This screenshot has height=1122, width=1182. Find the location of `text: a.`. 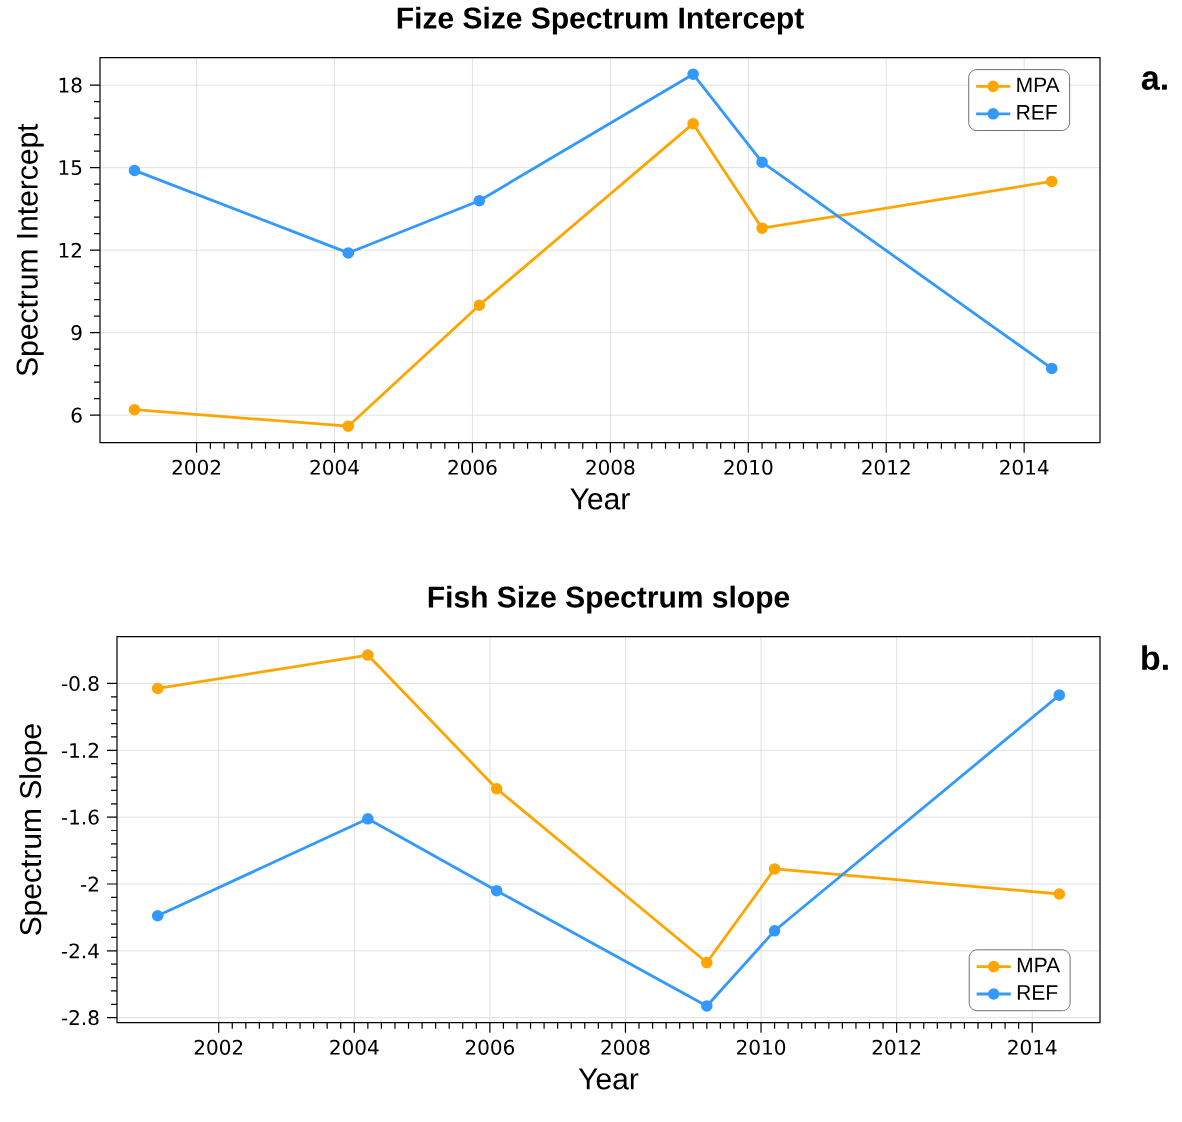

text: a. is located at coordinates (1154, 81).